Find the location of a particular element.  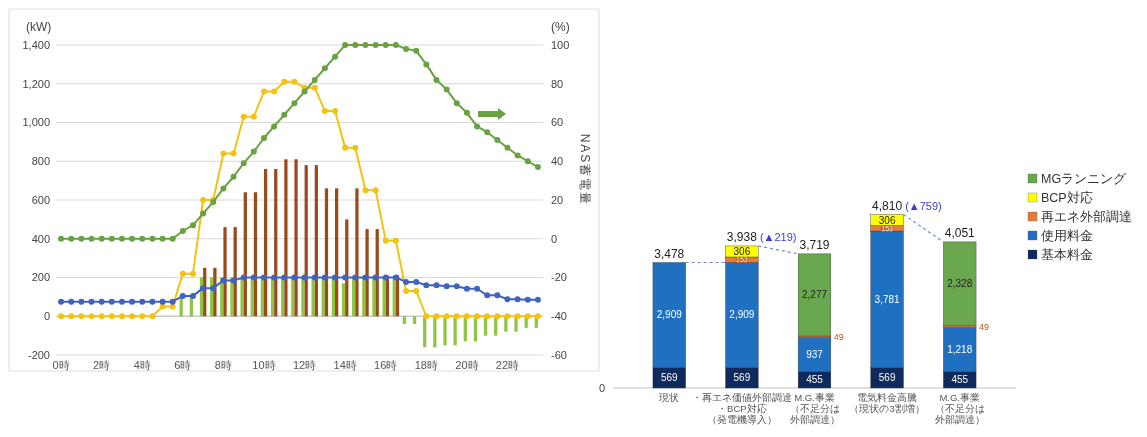

y2-tick-label: -40 is located at coordinates (559, 316).